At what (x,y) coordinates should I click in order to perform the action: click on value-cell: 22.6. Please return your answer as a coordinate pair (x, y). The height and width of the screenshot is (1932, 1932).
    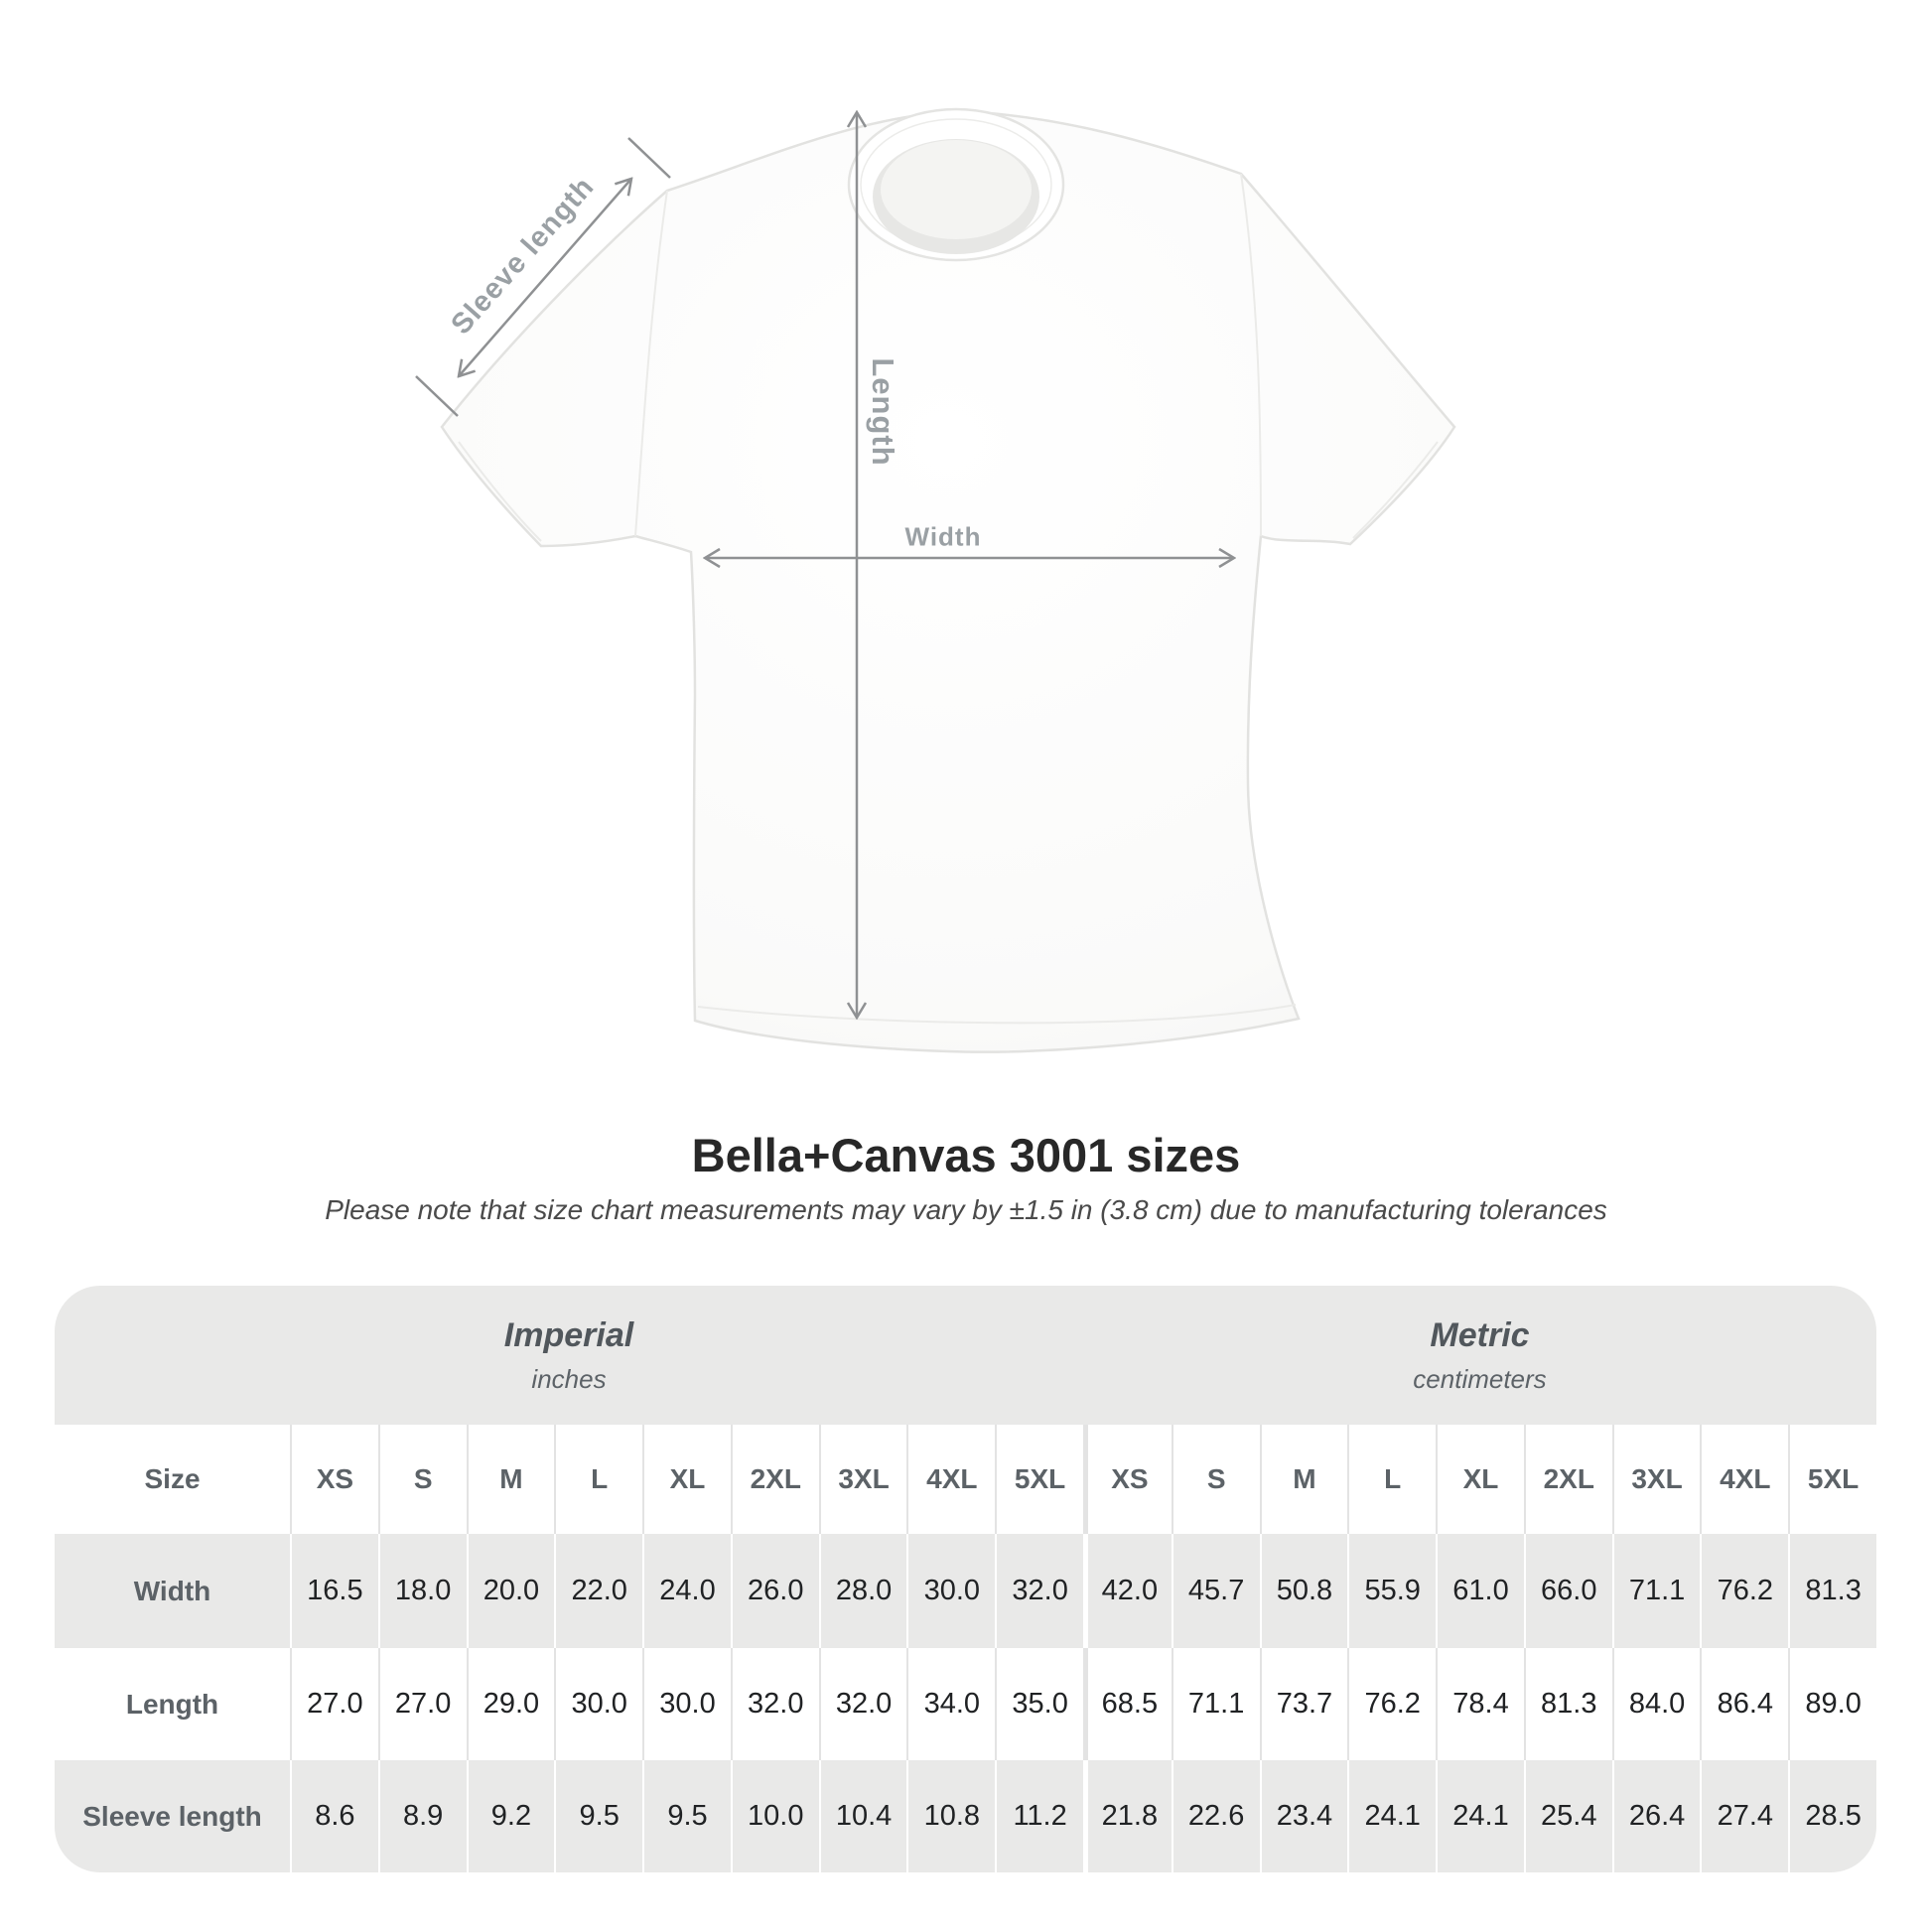
    Looking at the image, I should click on (1215, 1816).